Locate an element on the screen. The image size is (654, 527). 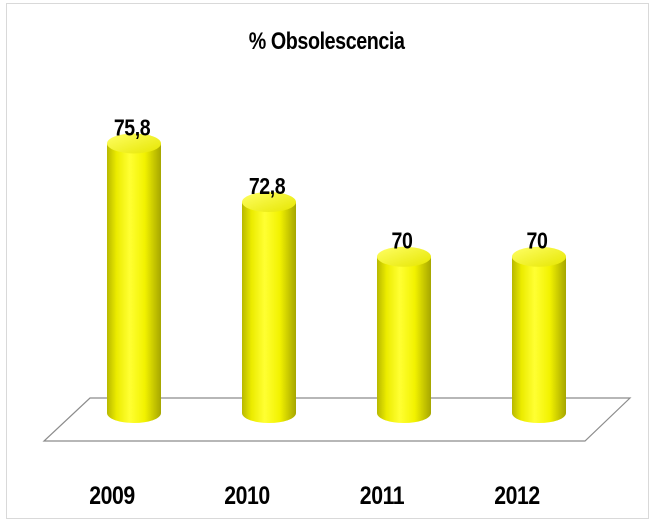
data-label: 72,8 is located at coordinates (267, 187).